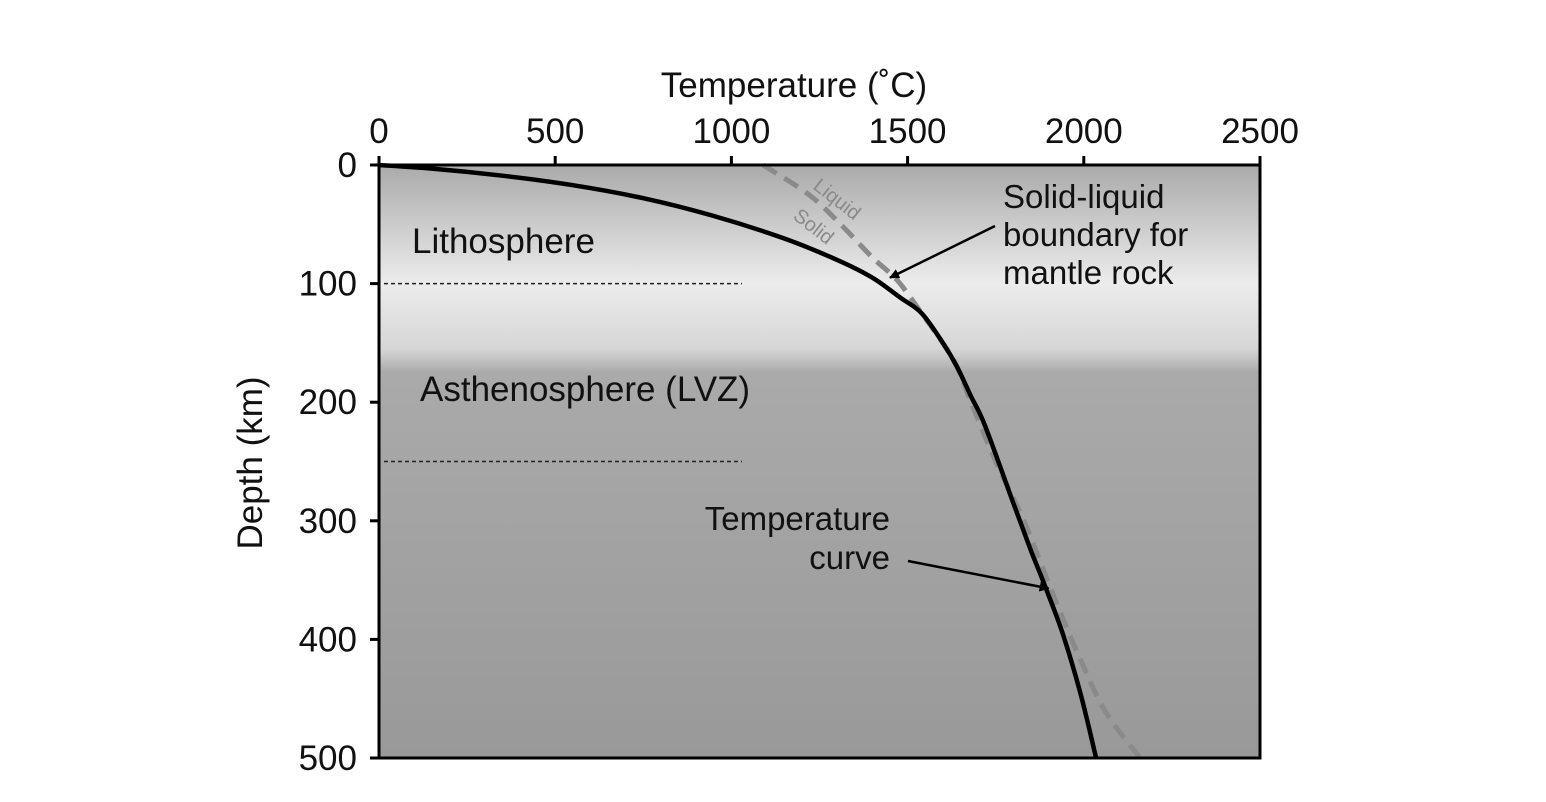 The width and height of the screenshot is (1546, 802). Describe the element at coordinates (1260, 131) in the screenshot. I see `x-tick-label: 2500` at that location.